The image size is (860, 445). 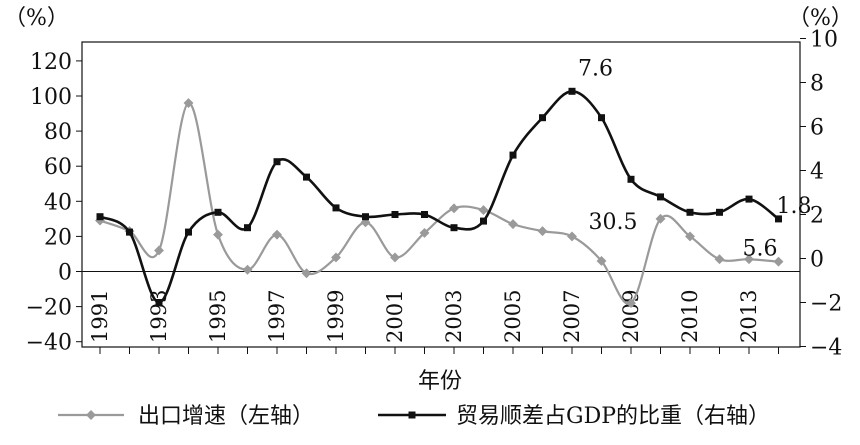 I want to click on right-tick-label: 4, so click(x=817, y=172).